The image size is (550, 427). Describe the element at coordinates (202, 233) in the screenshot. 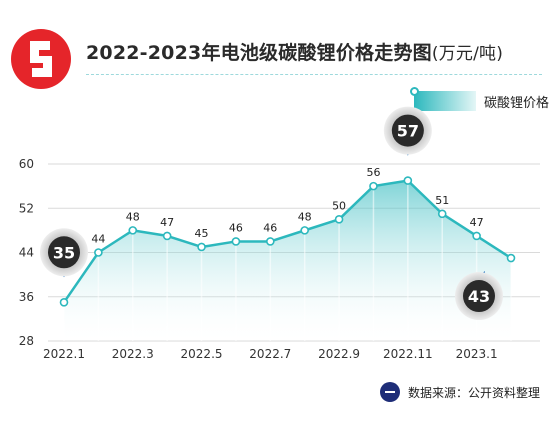

I see `data-label: 45` at that location.